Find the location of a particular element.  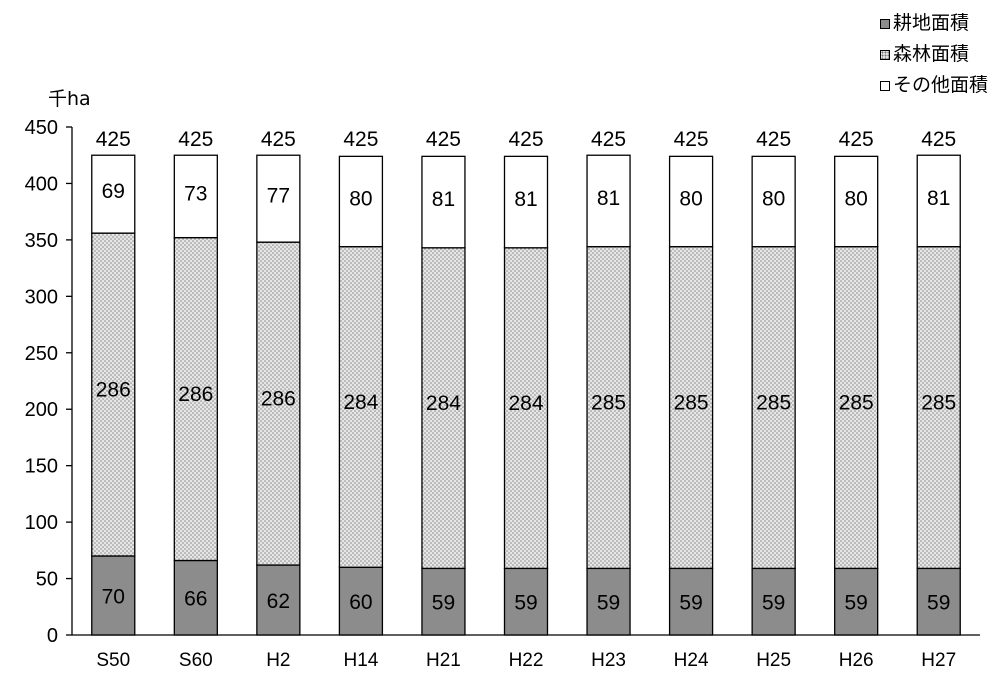

legend-item-other: その他面積 is located at coordinates (933, 85).